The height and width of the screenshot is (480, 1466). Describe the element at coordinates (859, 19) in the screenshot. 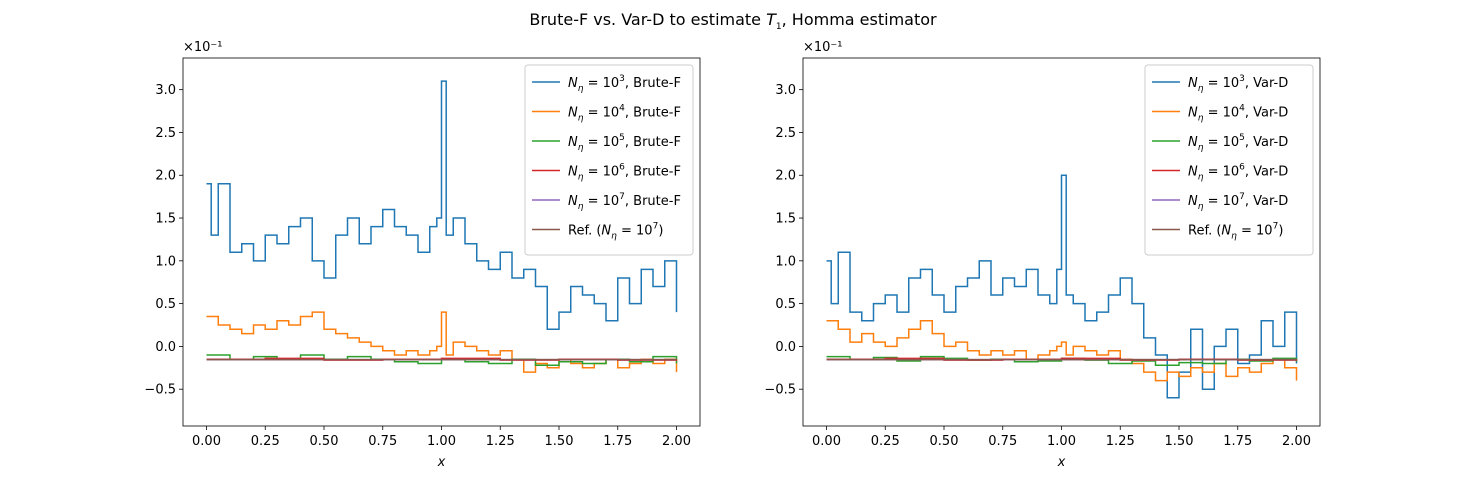

I see `figure-title-suffix: , Homma estimator` at that location.